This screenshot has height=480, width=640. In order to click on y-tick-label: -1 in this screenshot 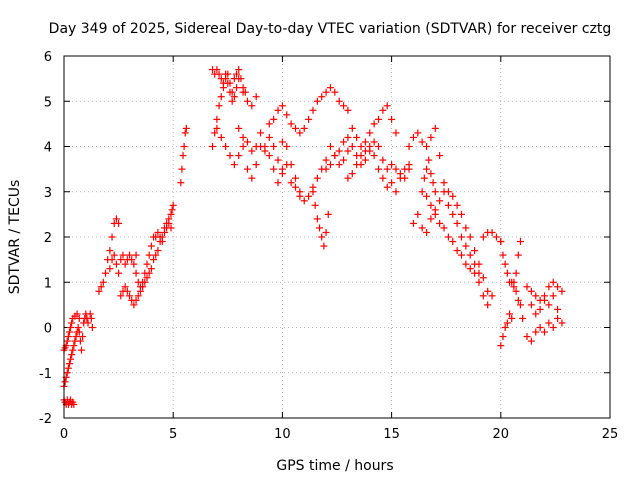, I will do `click(45, 374)`.